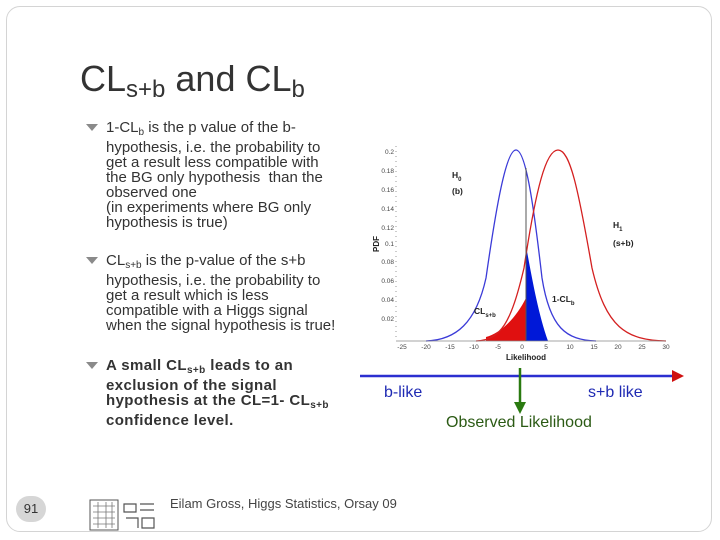  Describe the element at coordinates (31, 509) in the screenshot. I see `page-number: 91` at that location.